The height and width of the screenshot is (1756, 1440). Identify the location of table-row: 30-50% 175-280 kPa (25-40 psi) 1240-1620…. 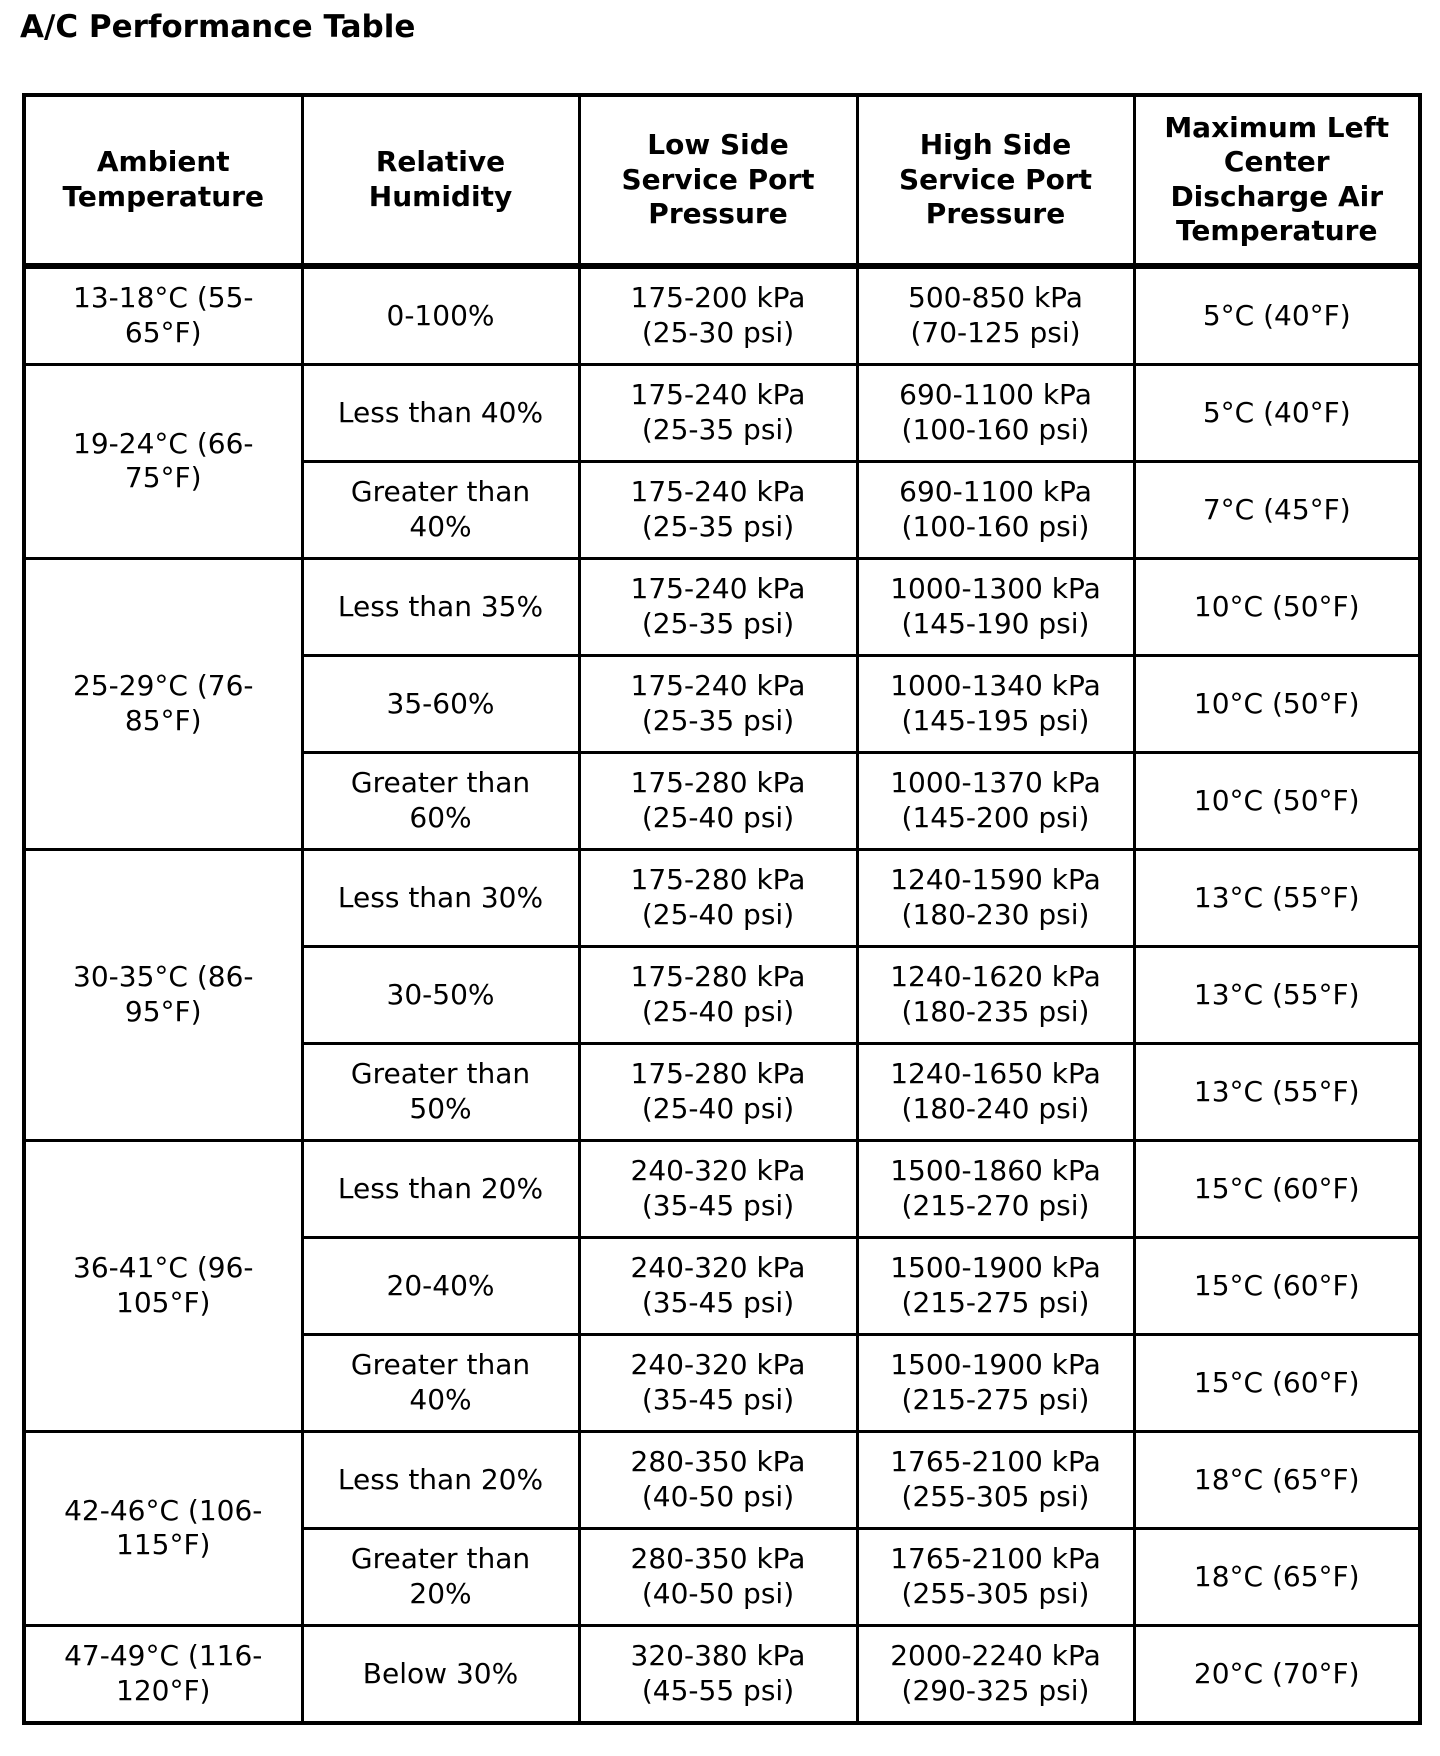
(723, 994).